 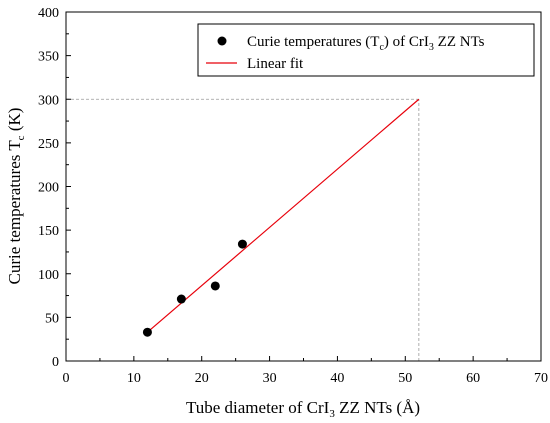 What do you see at coordinates (275, 64) in the screenshot?
I see `legend-label-fit: Linear fit` at bounding box center [275, 64].